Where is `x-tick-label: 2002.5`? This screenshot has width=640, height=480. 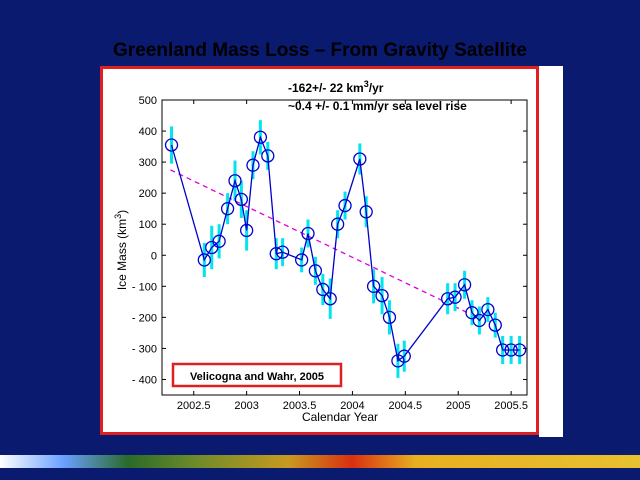
x-tick-label: 2002.5 is located at coordinates (194, 406).